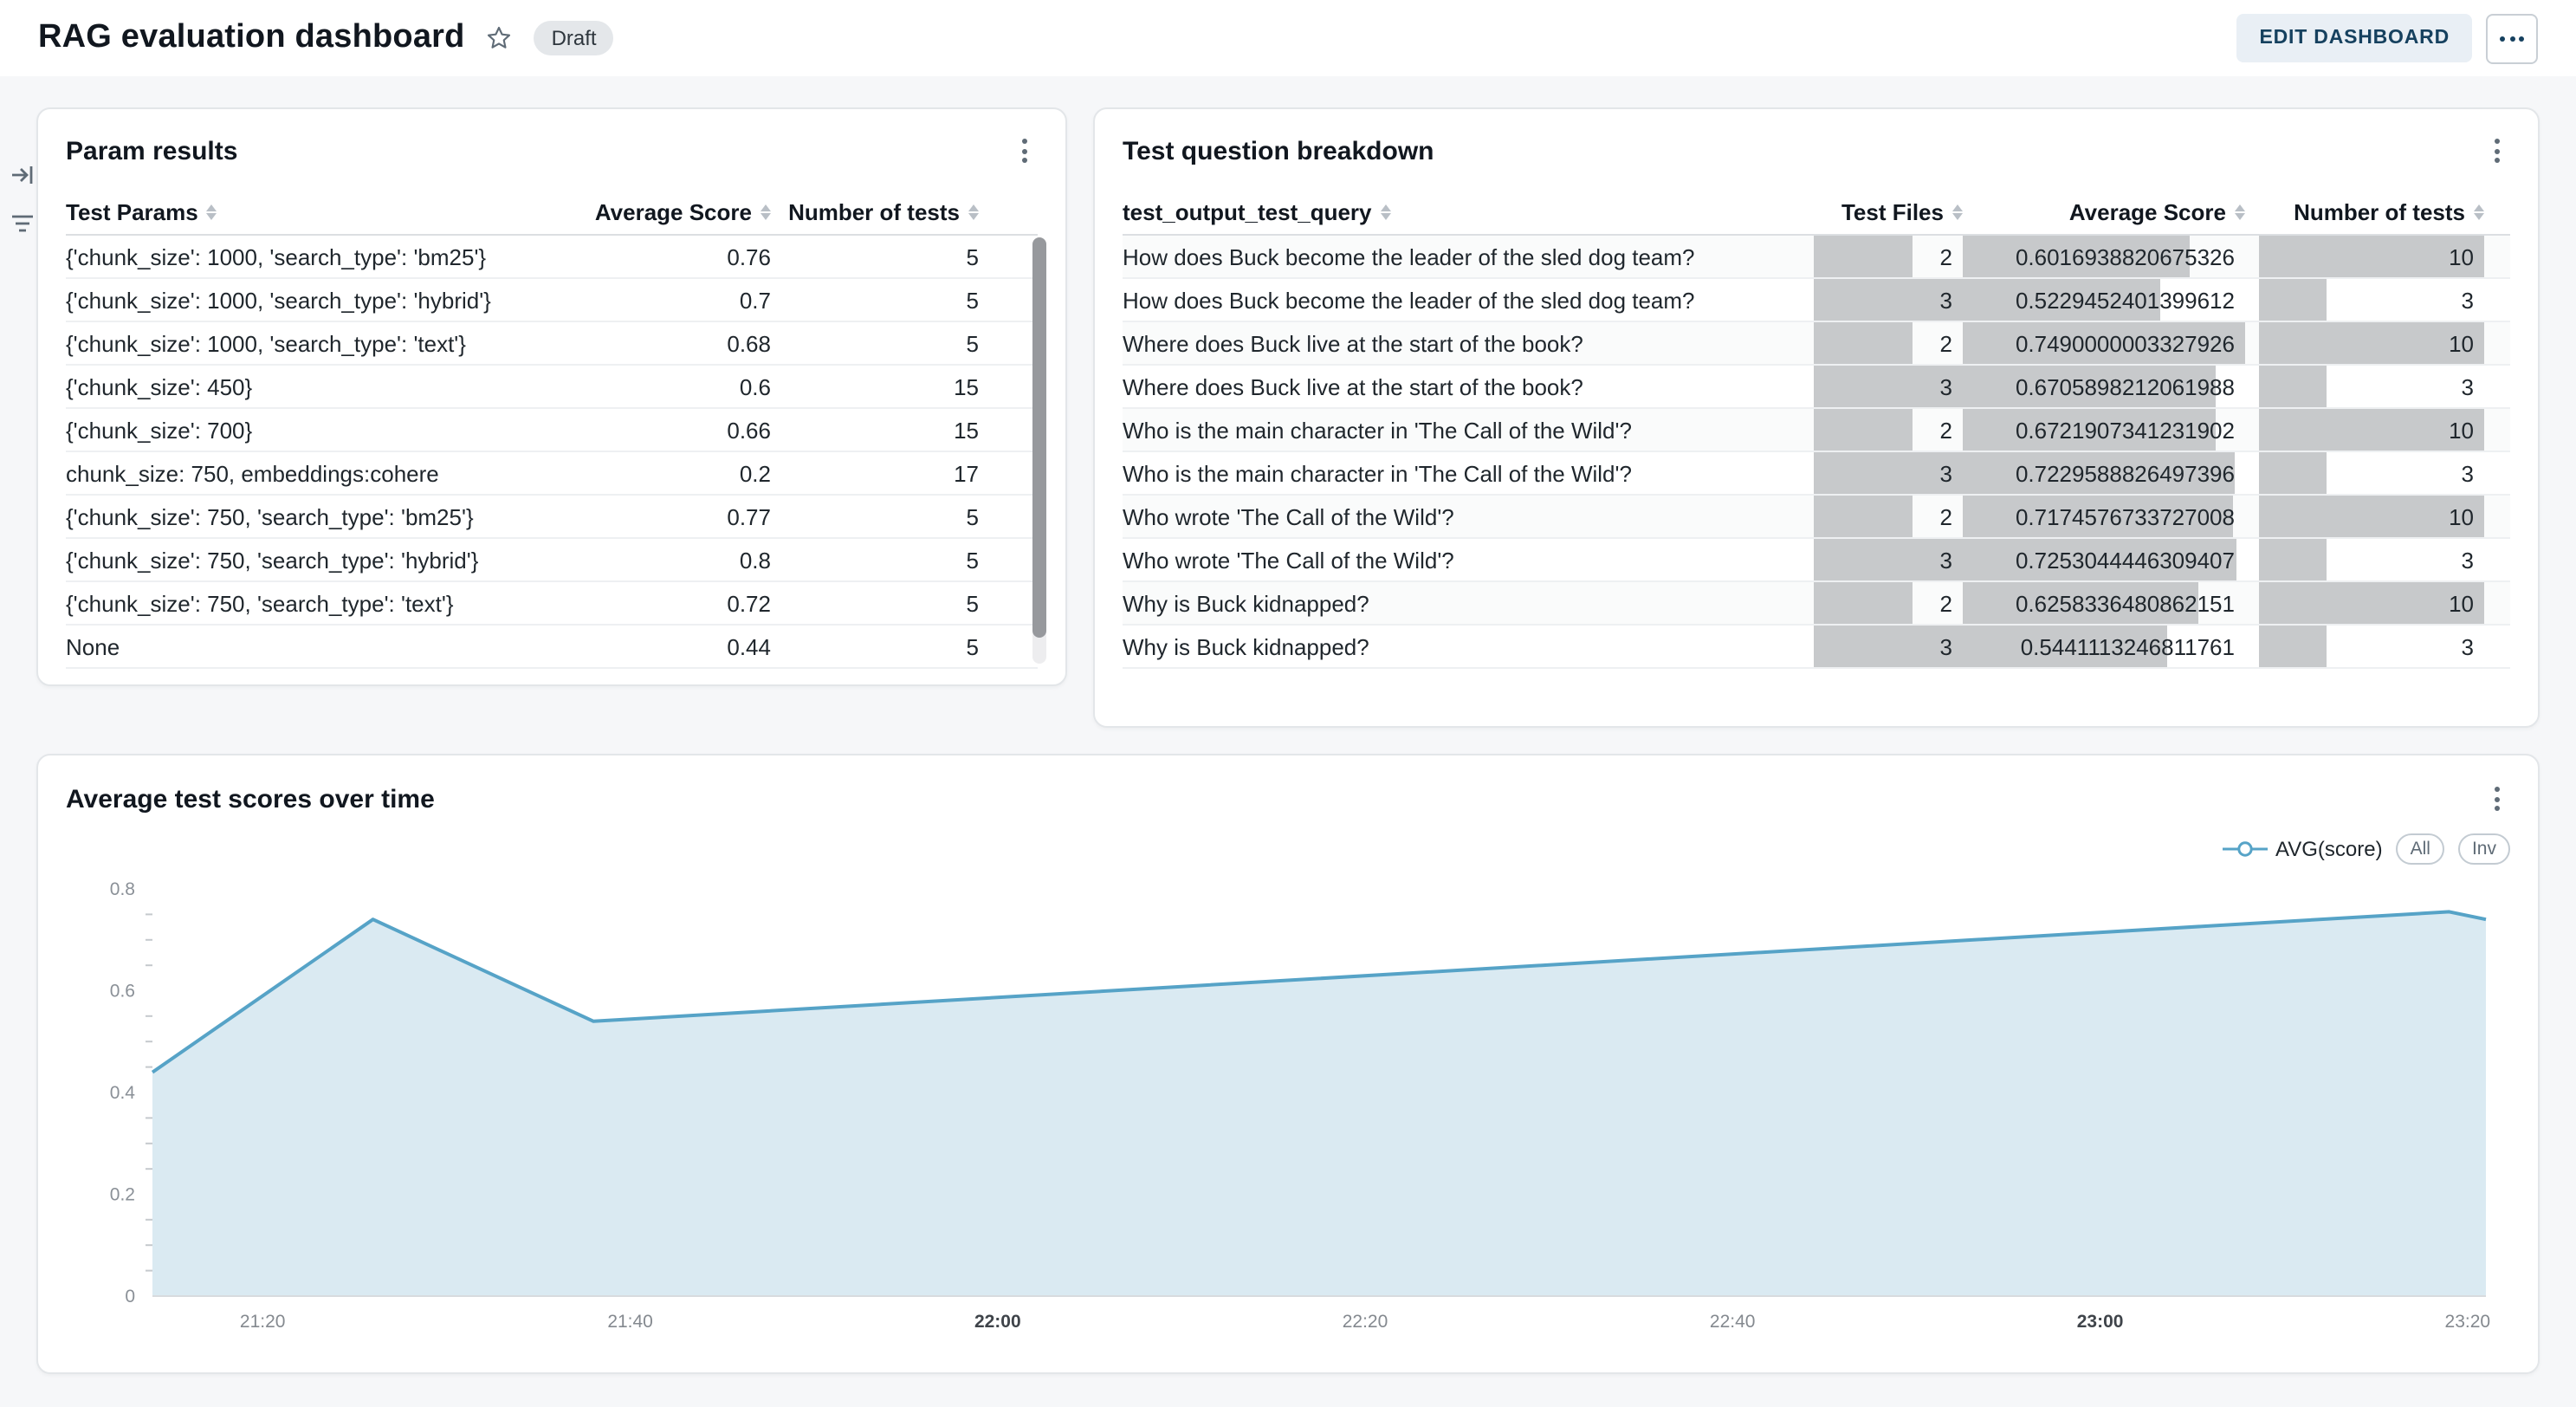 The image size is (2576, 1407). Describe the element at coordinates (2483, 849) in the screenshot. I see `legend-inv-button: Inv` at that location.